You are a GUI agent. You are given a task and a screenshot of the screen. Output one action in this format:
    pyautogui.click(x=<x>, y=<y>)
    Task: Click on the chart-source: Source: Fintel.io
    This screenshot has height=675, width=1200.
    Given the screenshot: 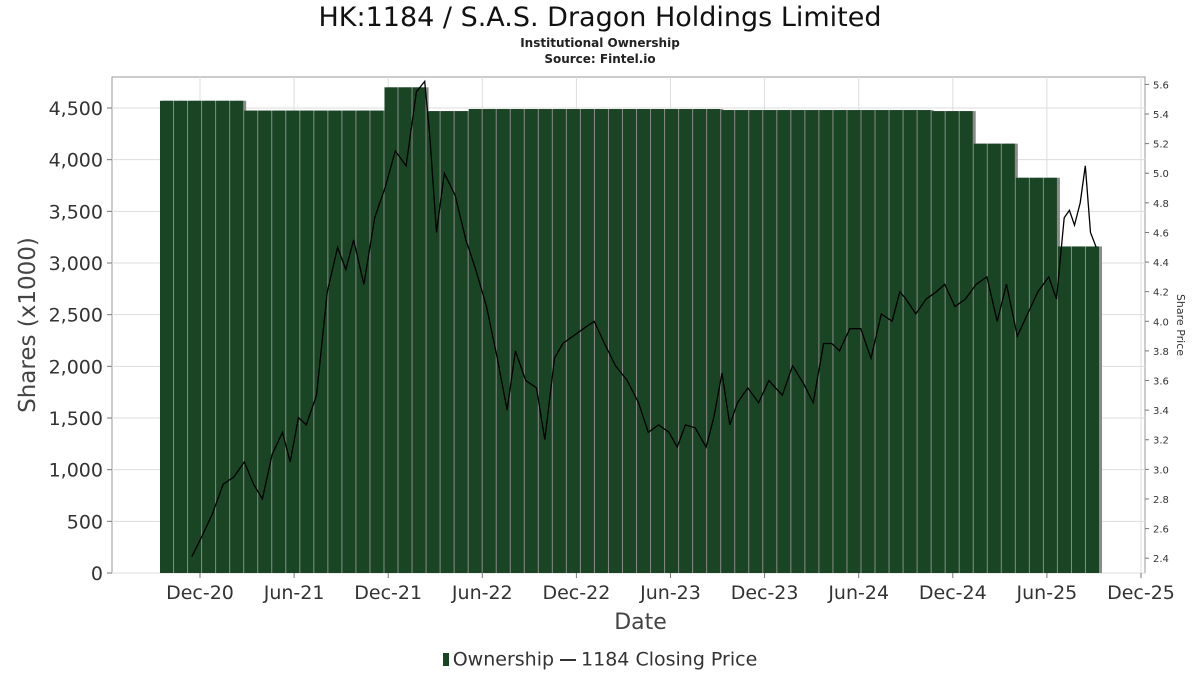 What is the action you would take?
    pyautogui.click(x=600, y=59)
    